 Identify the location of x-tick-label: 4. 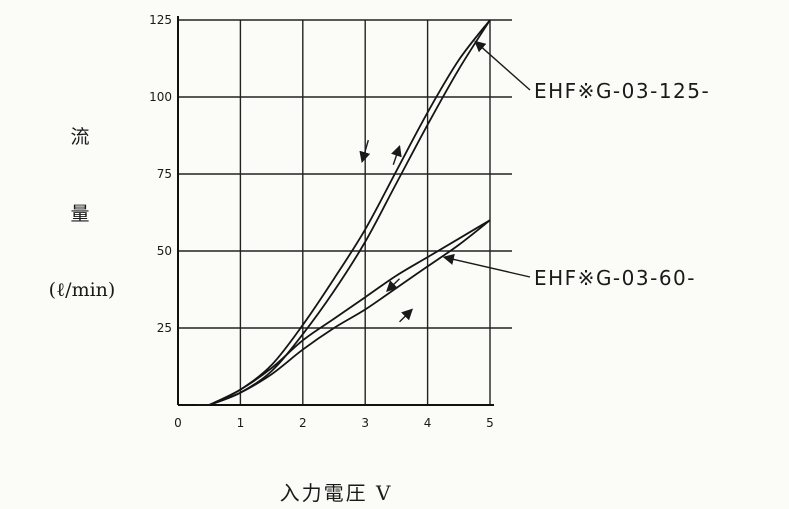
(428, 423).